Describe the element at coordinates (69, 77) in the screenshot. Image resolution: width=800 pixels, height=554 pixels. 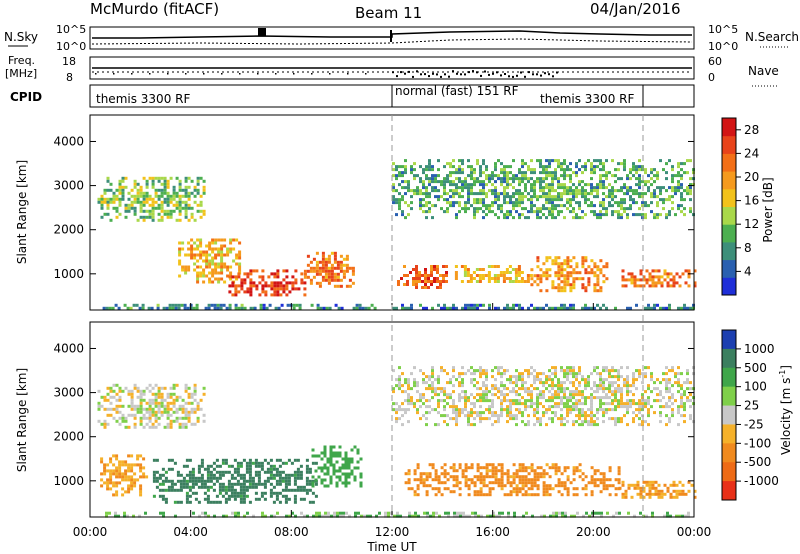
I see `freq-tick-low: 8` at that location.